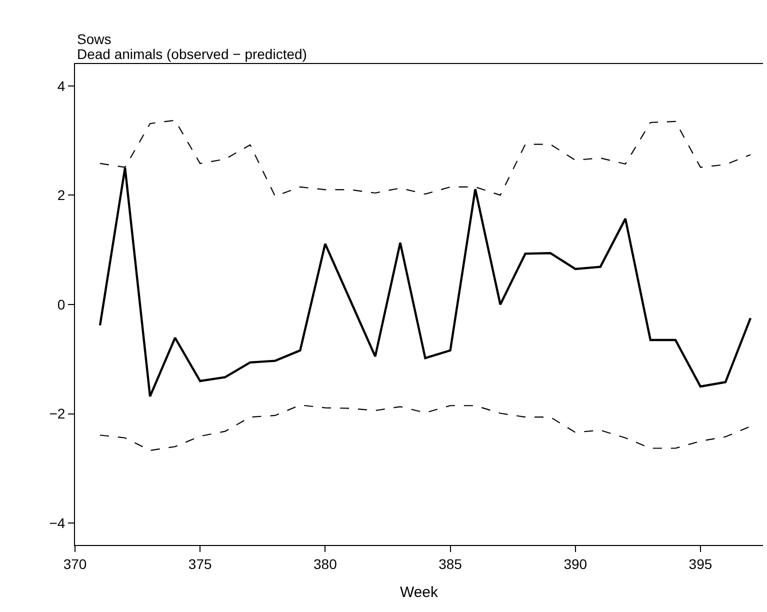 The image size is (767, 612). What do you see at coordinates (75, 564) in the screenshot?
I see `x-tick-label: 370` at bounding box center [75, 564].